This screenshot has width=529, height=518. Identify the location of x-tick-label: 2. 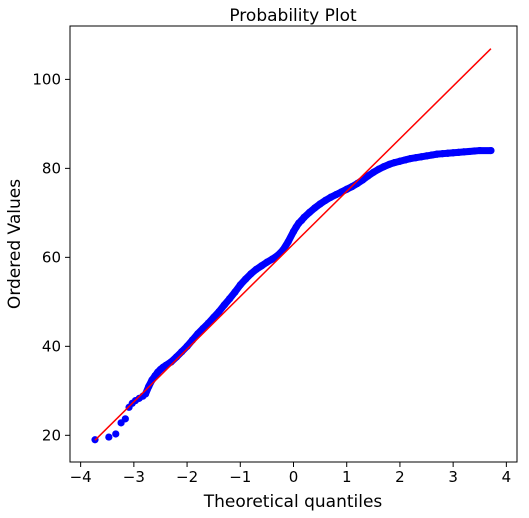
(400, 477).